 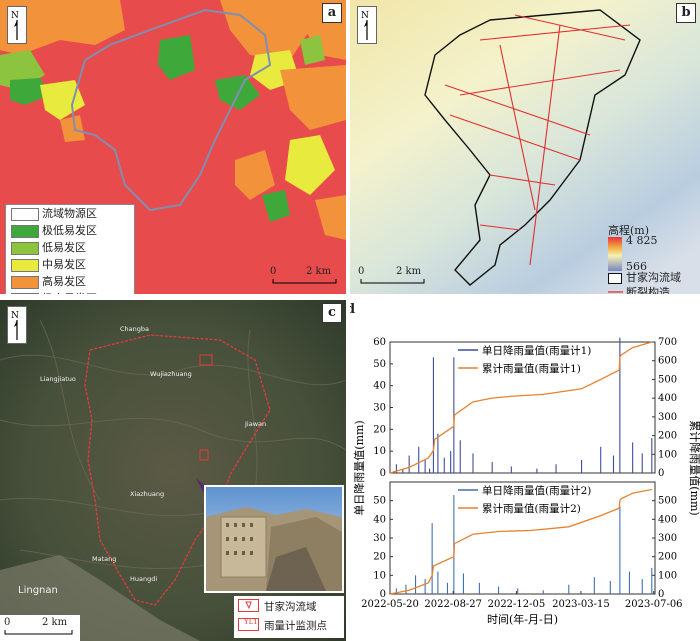 I want to click on elevation-legend-title: 高程(m), so click(x=629, y=230).